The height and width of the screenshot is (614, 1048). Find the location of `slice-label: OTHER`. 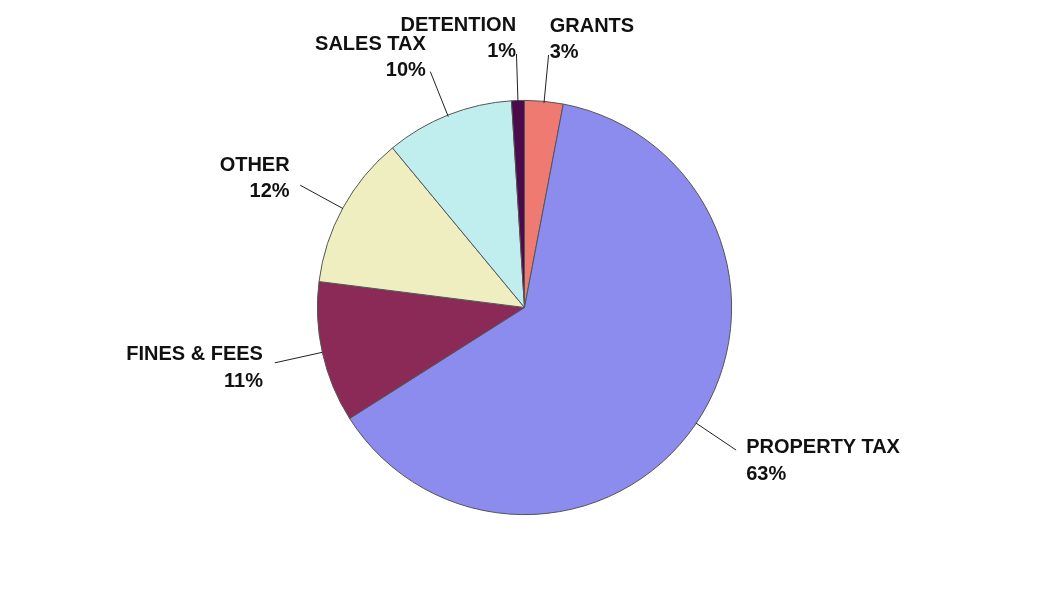

slice-label: OTHER is located at coordinates (255, 163).